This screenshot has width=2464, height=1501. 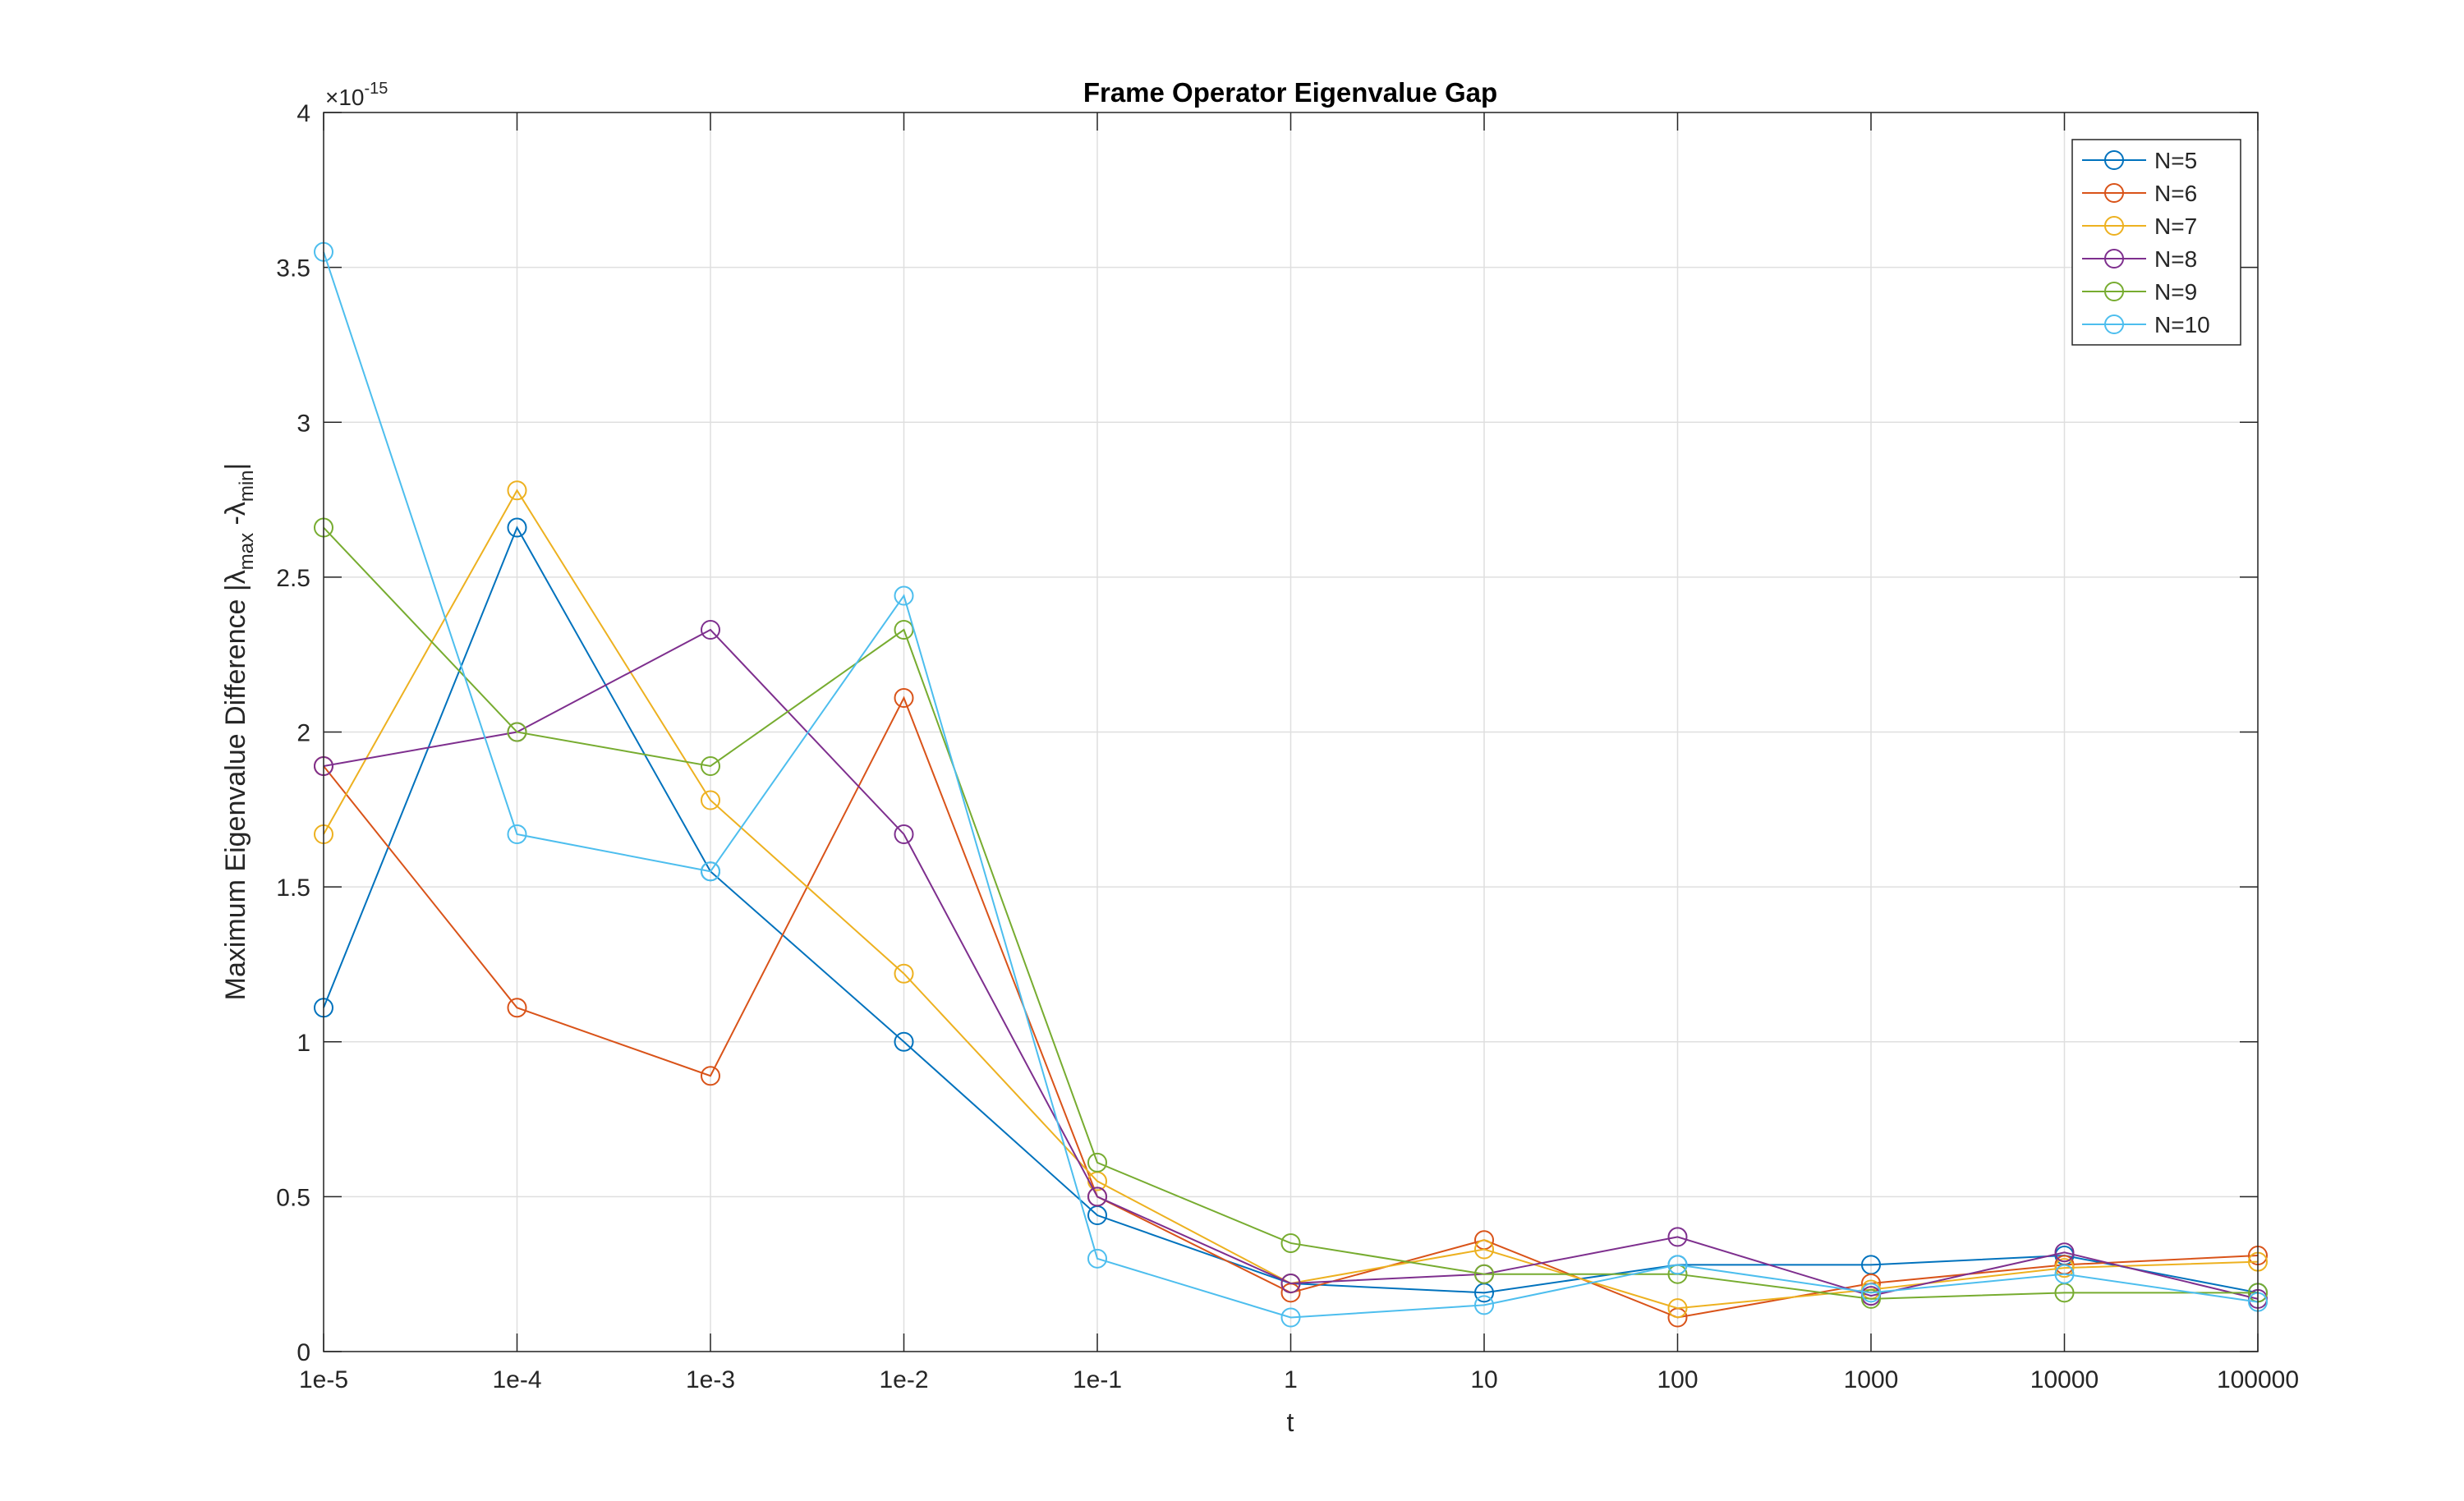 I want to click on x-tick-label: 1e-2, so click(x=903, y=1379).